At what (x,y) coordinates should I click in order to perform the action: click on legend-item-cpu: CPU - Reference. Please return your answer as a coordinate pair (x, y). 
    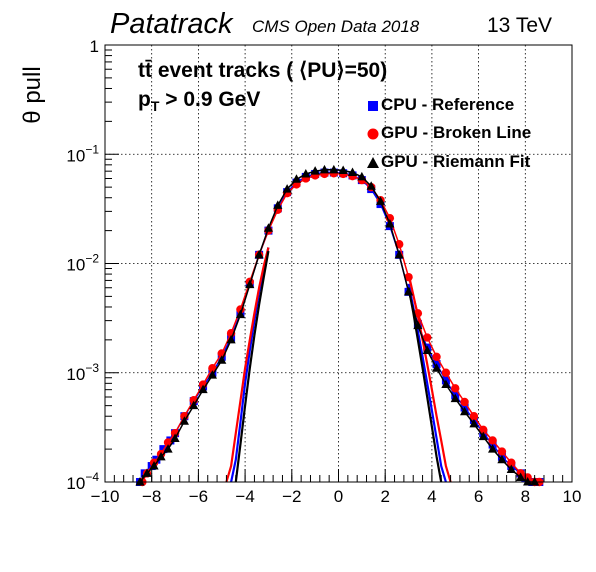
    Looking at the image, I should click on (440, 105).